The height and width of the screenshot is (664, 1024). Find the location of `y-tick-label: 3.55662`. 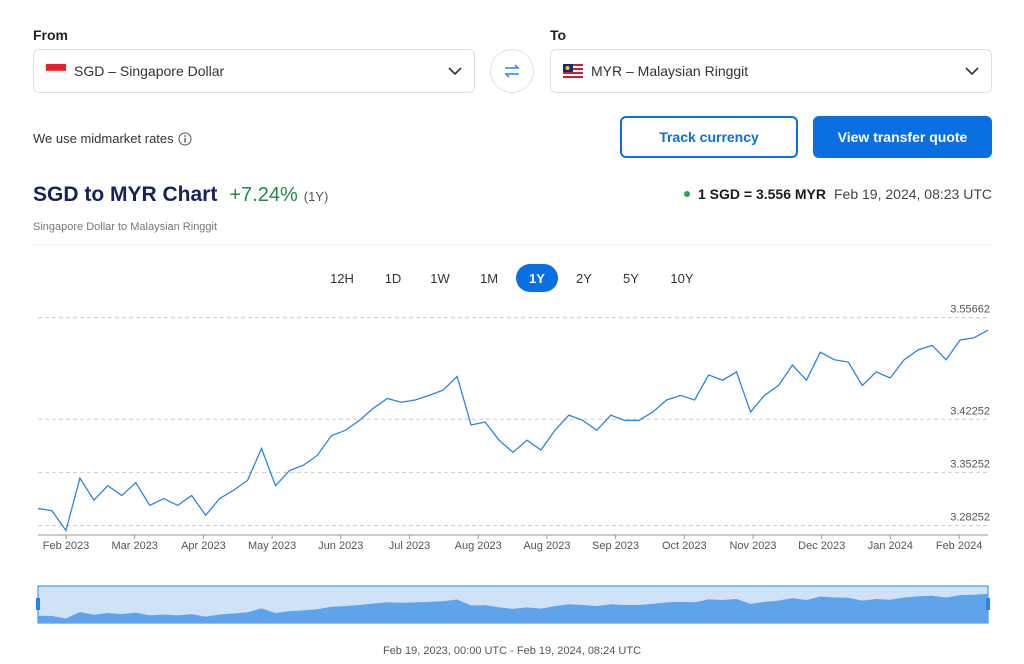

y-tick-label: 3.55662 is located at coordinates (970, 310).